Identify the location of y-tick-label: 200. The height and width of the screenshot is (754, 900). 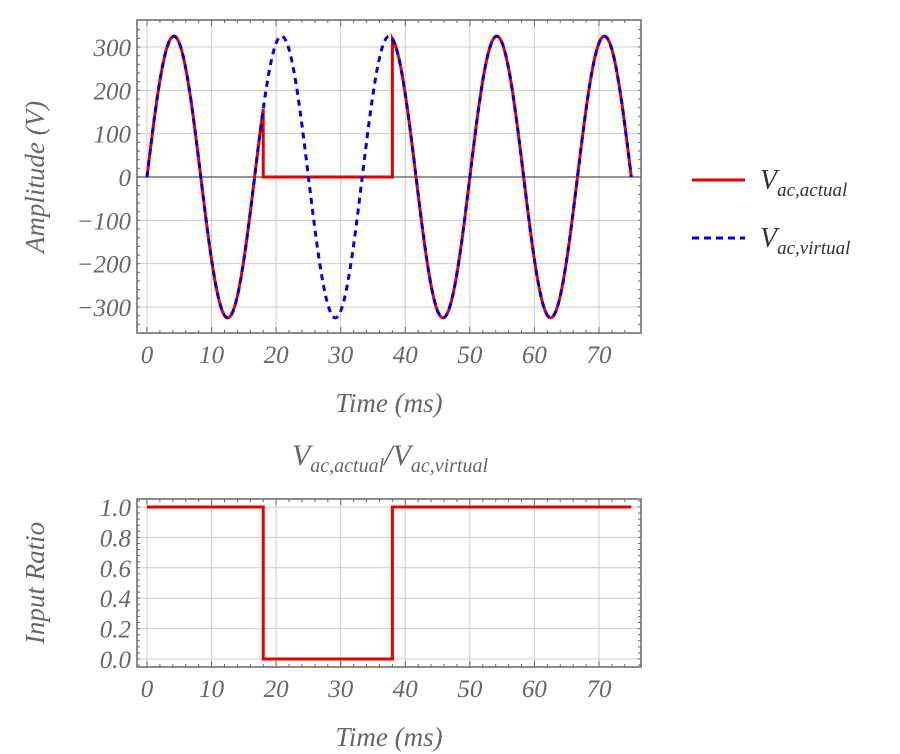
(113, 91).